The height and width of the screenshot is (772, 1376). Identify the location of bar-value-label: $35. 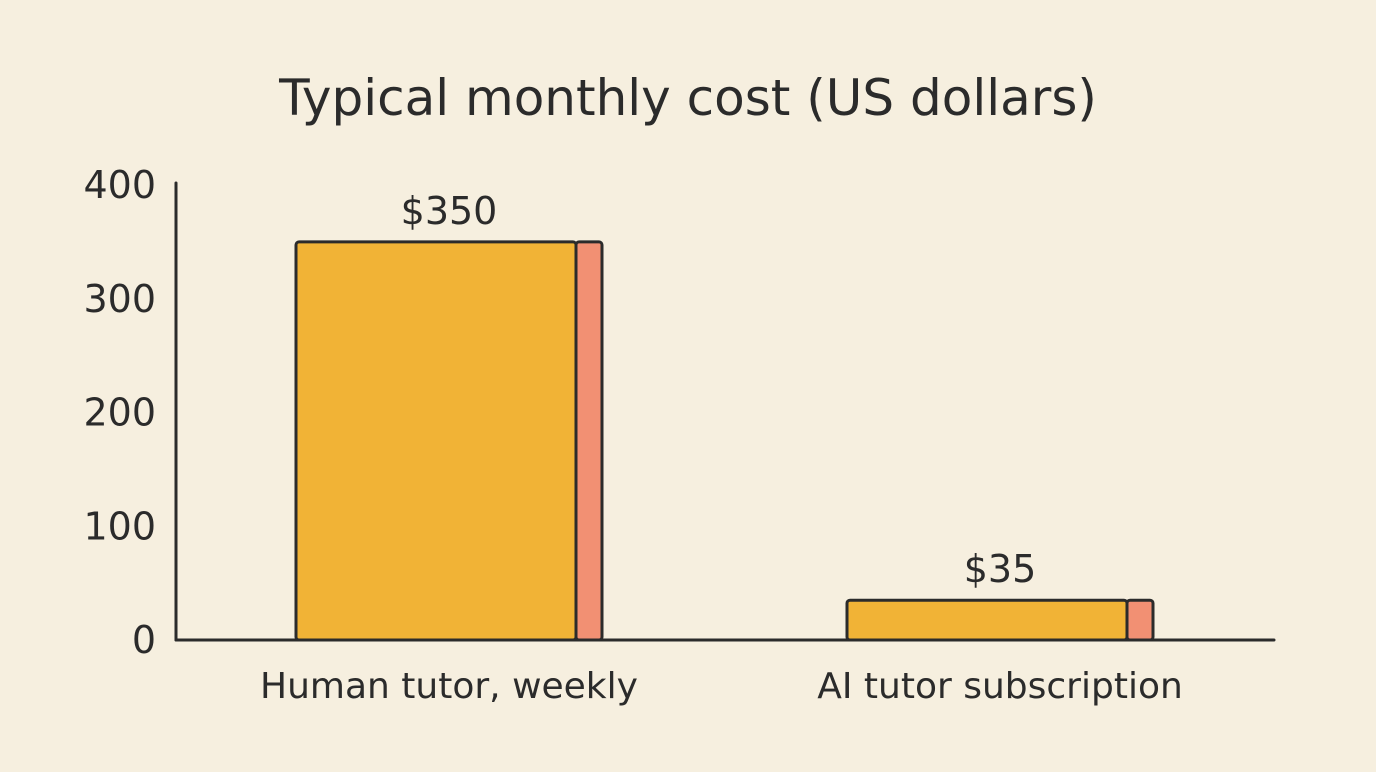
(1000, 569).